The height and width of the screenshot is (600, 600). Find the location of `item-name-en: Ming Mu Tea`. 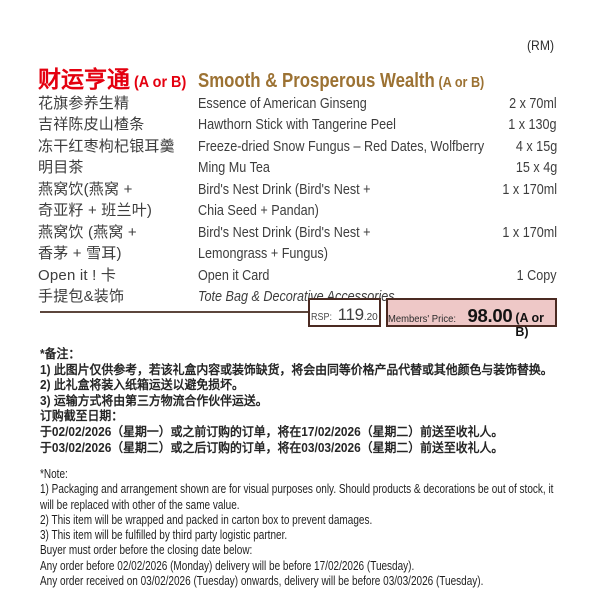

item-name-en: Ming Mu Tea is located at coordinates (234, 168).